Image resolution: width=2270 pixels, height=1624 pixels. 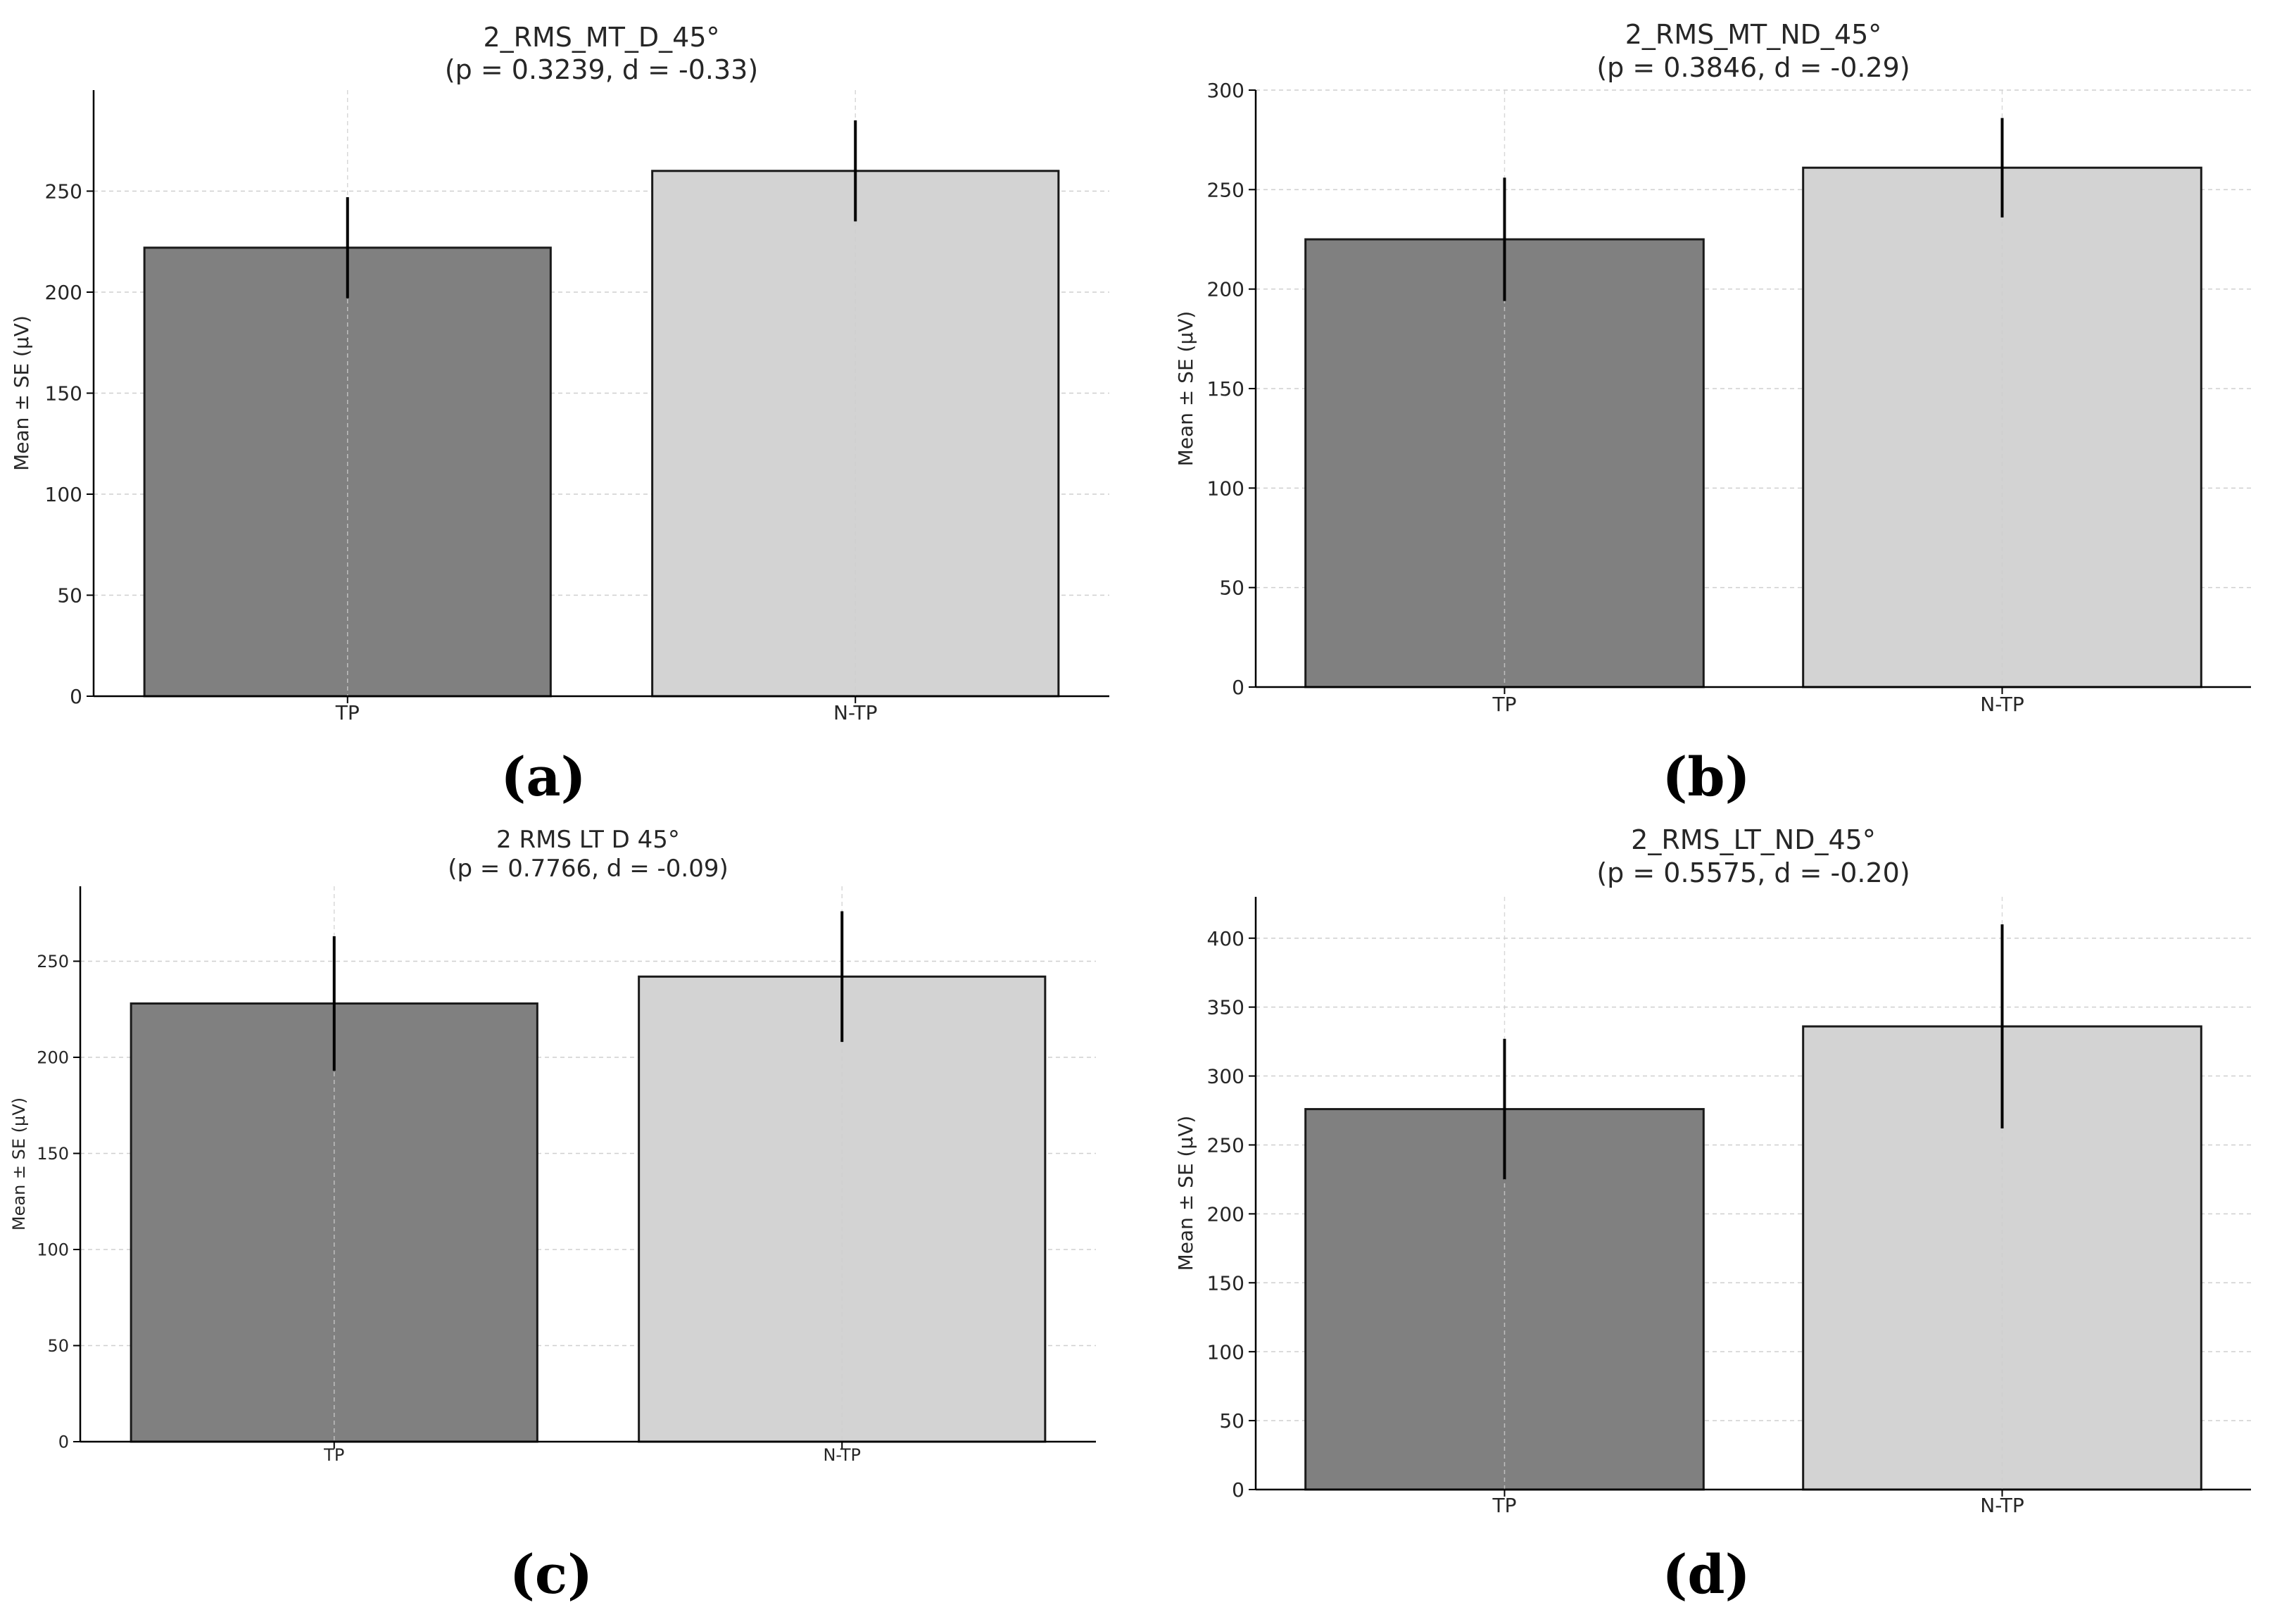 I want to click on bar-n-tp, so click(x=842, y=1209).